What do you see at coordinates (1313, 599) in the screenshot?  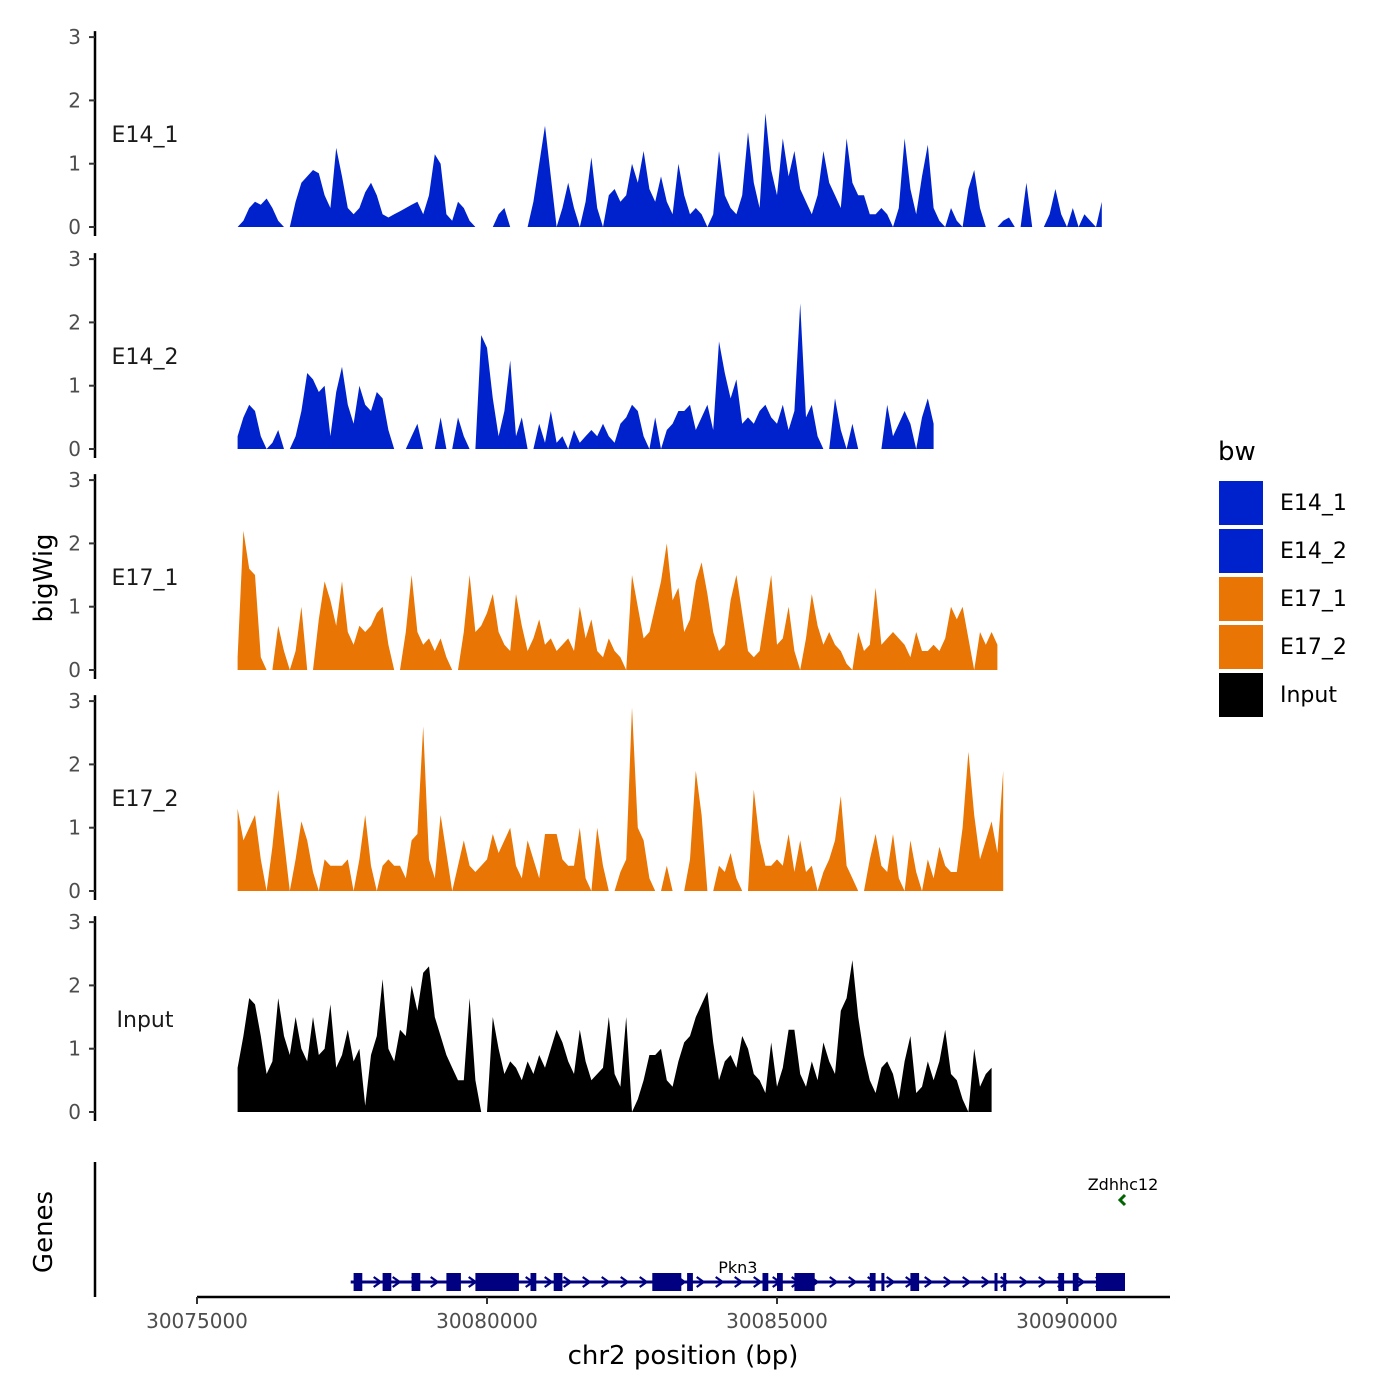 I see `legend-label: E17_1` at bounding box center [1313, 599].